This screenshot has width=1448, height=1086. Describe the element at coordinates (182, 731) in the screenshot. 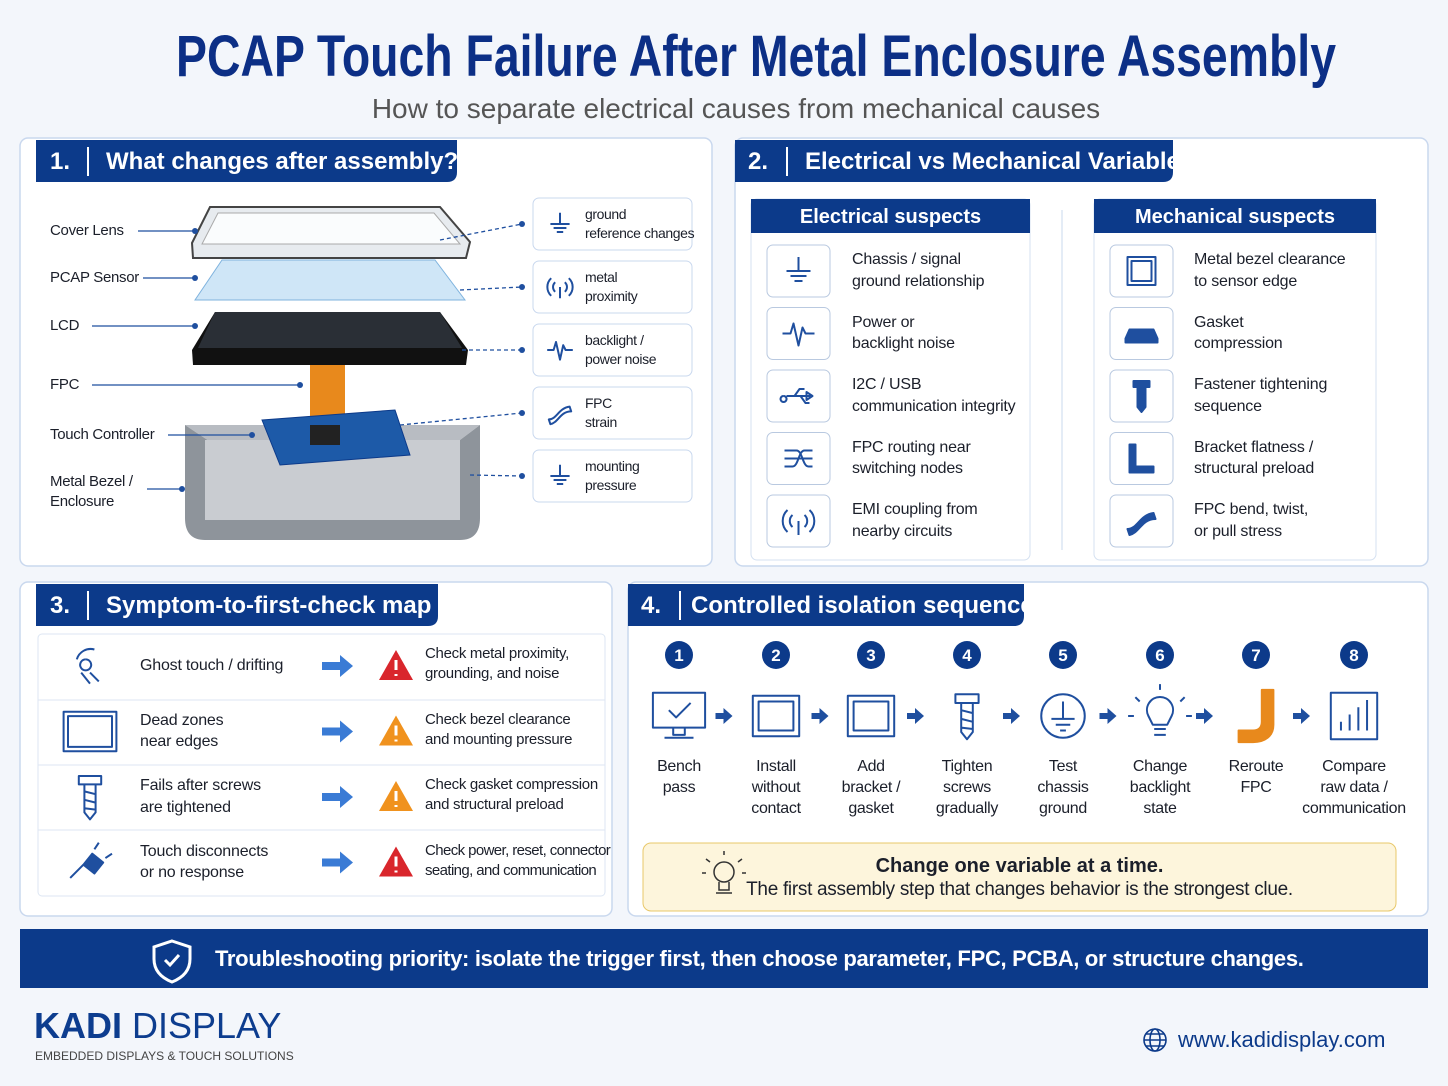

I see `symptom: Dead zones near edges` at that location.